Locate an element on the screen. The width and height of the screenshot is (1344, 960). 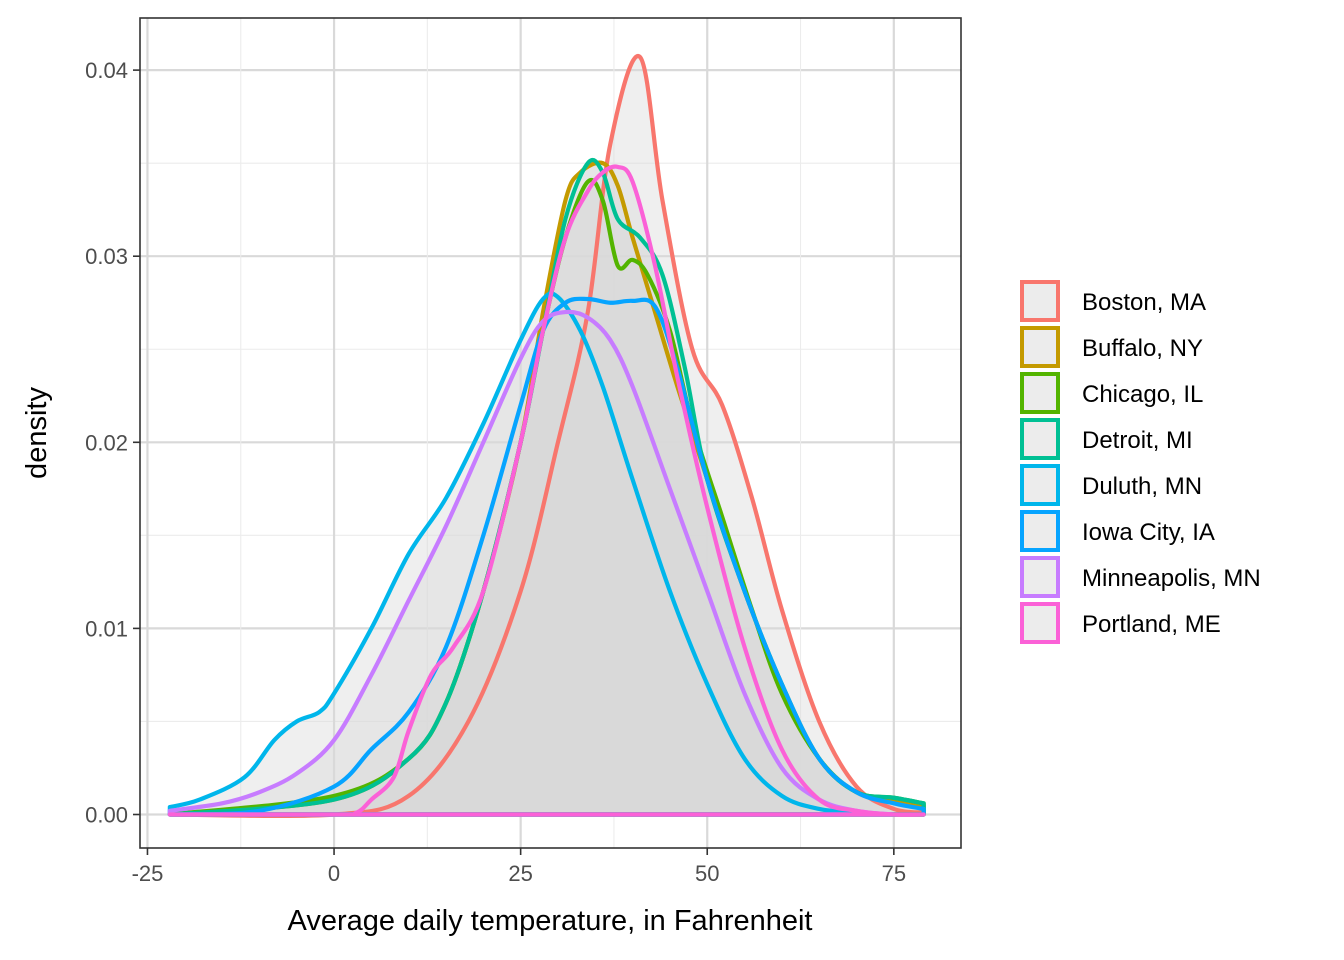
x-tick-label: 50 is located at coordinates (707, 873).